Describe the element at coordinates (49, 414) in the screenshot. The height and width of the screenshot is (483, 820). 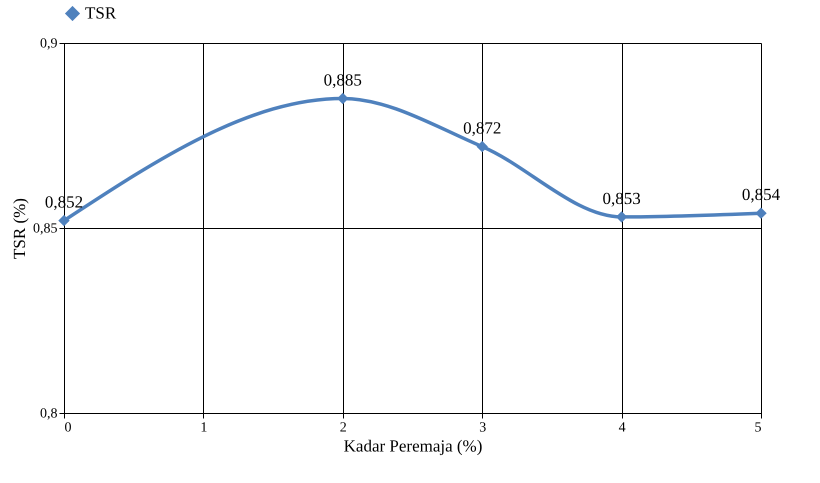
I see `y-tick-label: 0,8` at that location.